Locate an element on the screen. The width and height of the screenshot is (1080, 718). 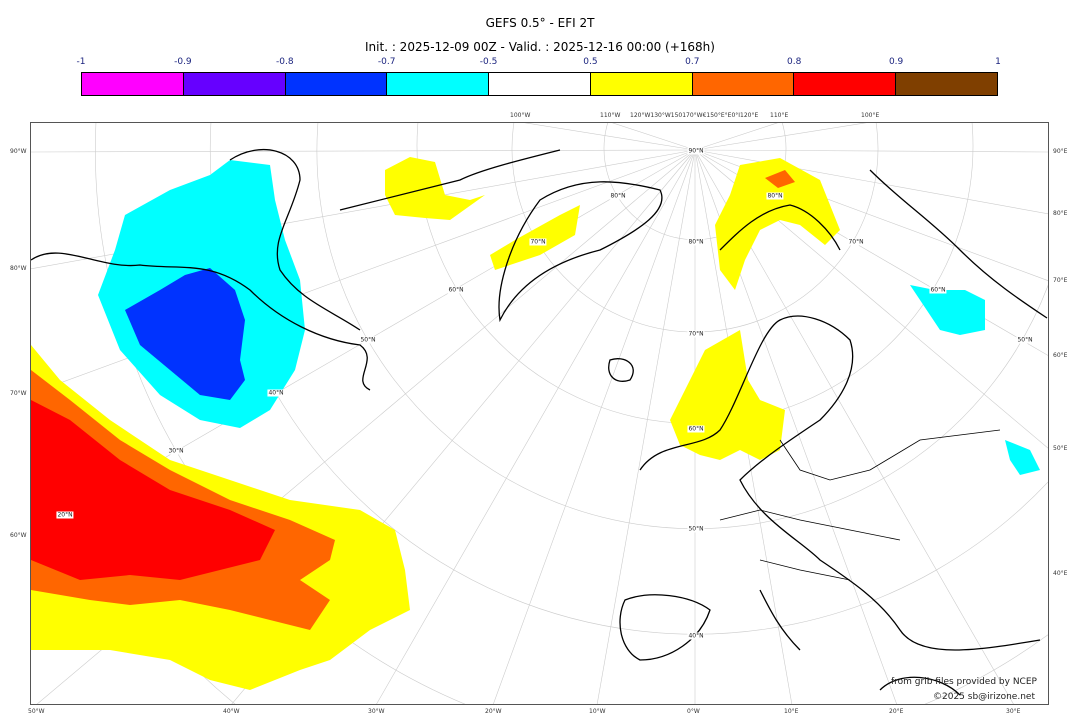
borders is located at coordinates (860, 505).